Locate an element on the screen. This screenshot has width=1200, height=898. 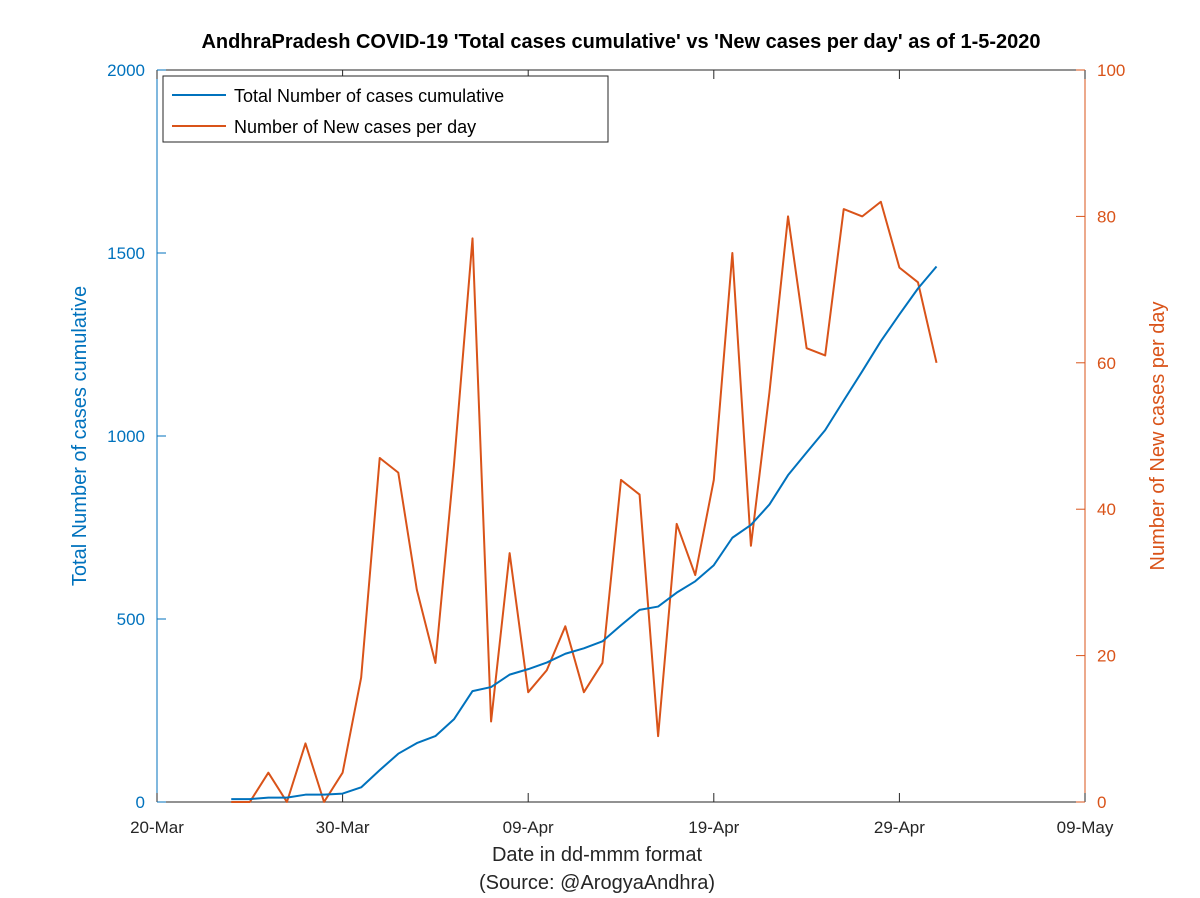
x-tick-label-4: 29-Apr is located at coordinates (899, 827).